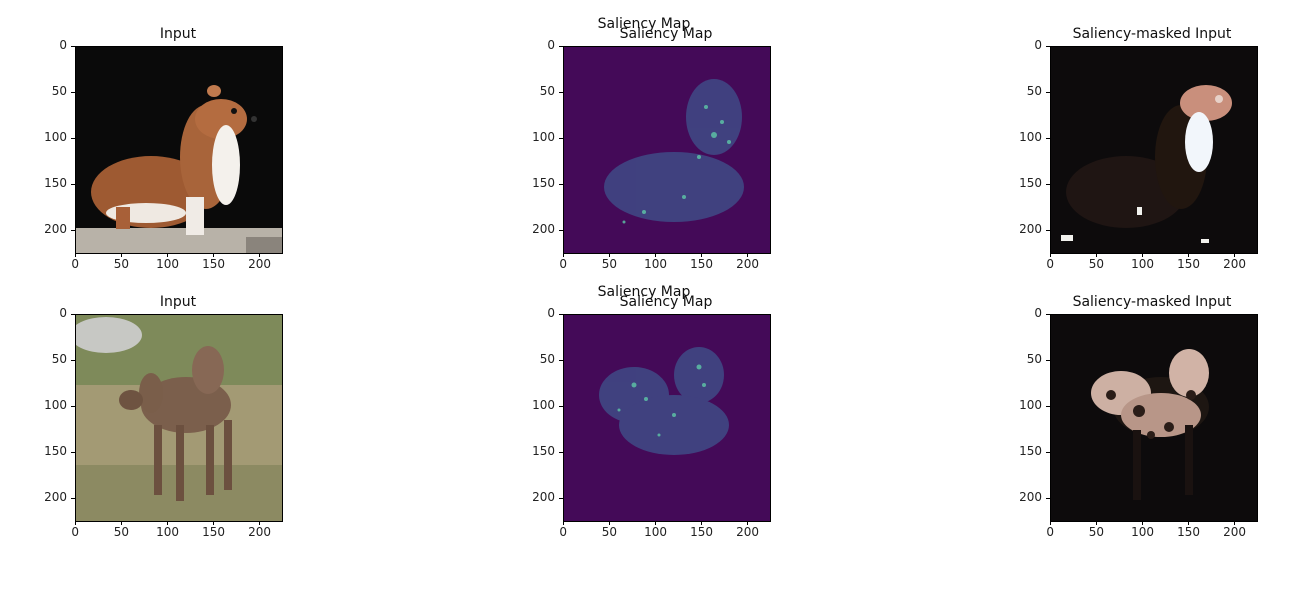 This screenshot has height=593, width=1305. I want to click on panel-title: Input, so click(178, 302).